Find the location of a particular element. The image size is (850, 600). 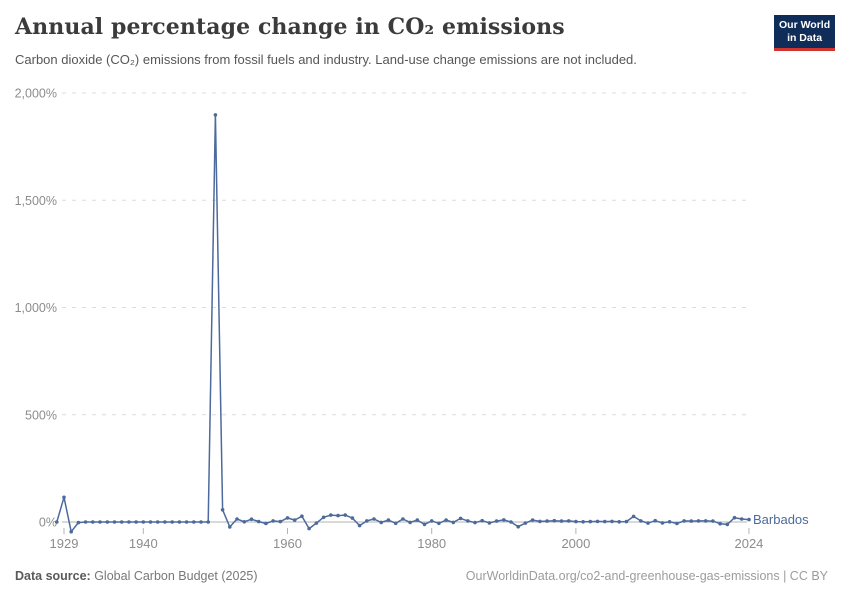

series-end-label: Barbados is located at coordinates (781, 519).